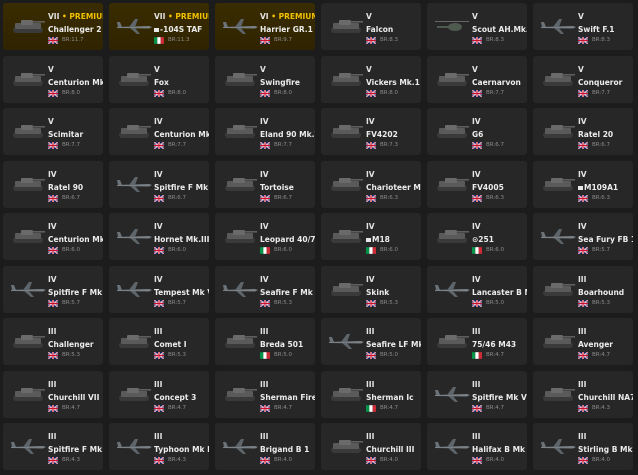 This screenshot has height=475, width=638. I want to click on vehicle-card: IV Ratel 90 BR: 6.7, so click(53, 184).